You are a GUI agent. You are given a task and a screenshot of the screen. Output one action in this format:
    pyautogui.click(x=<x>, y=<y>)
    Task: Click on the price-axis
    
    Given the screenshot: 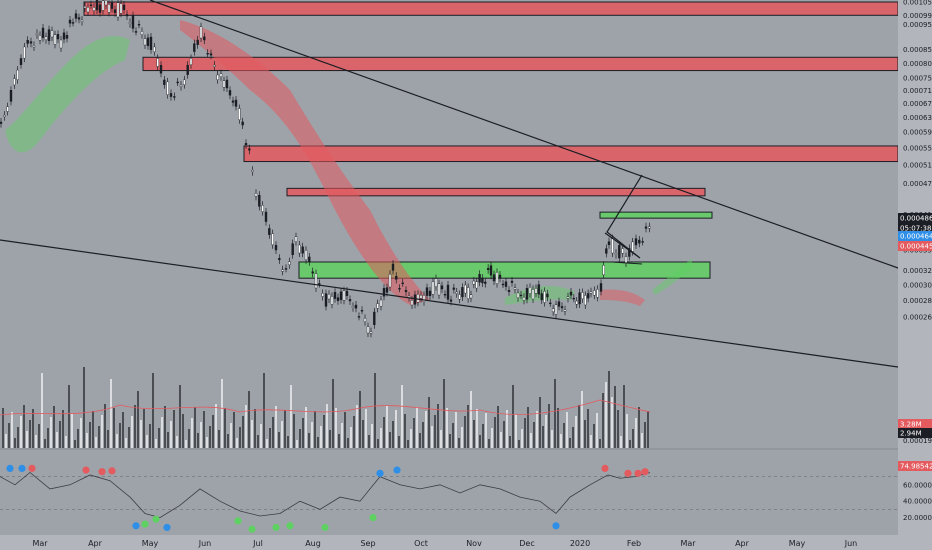 What is the action you would take?
    pyautogui.click(x=915, y=275)
    